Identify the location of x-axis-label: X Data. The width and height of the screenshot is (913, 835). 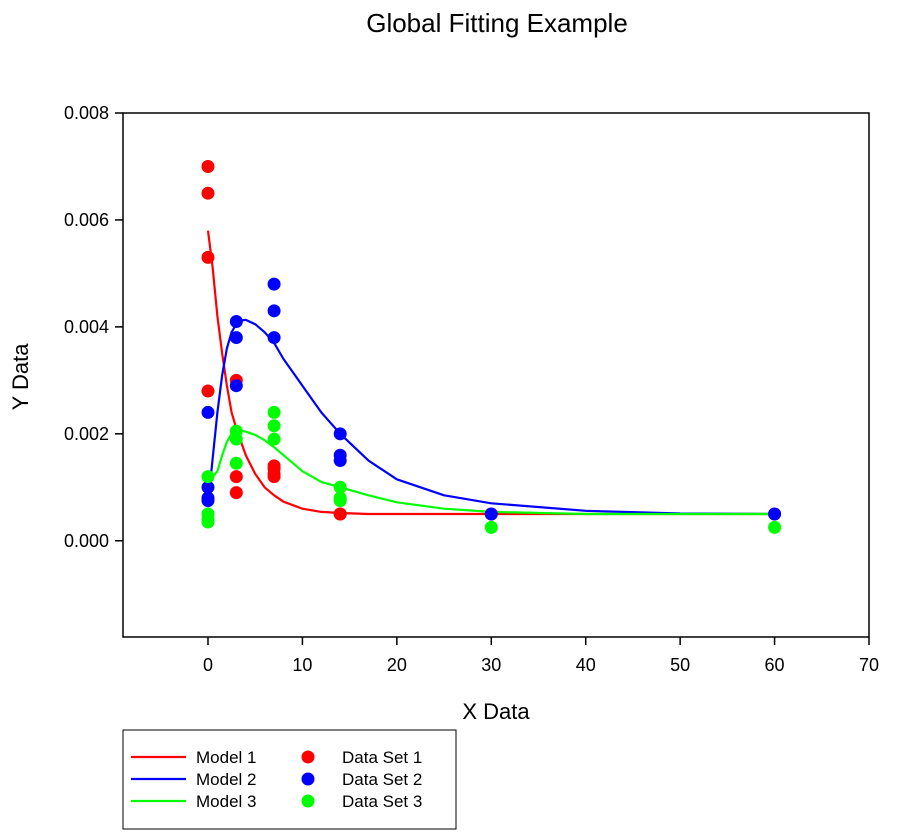
(496, 711).